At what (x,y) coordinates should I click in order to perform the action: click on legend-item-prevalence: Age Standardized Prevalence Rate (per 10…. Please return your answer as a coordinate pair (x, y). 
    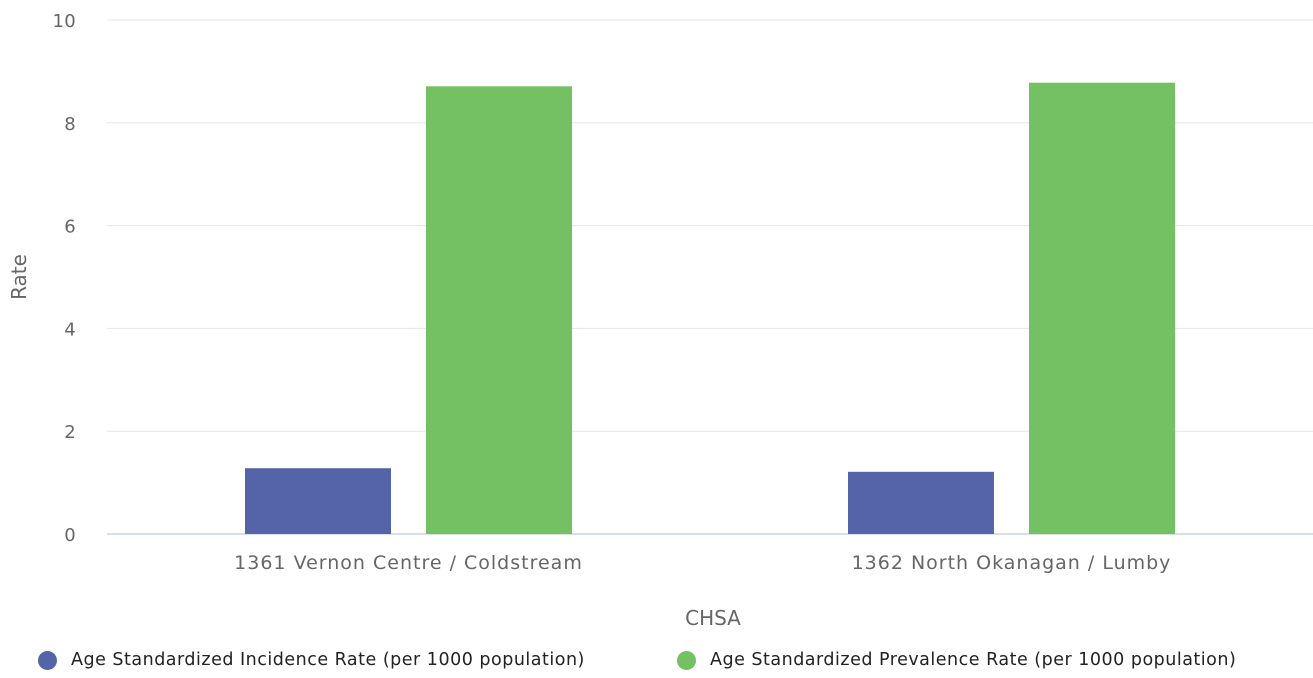
    Looking at the image, I should click on (956, 660).